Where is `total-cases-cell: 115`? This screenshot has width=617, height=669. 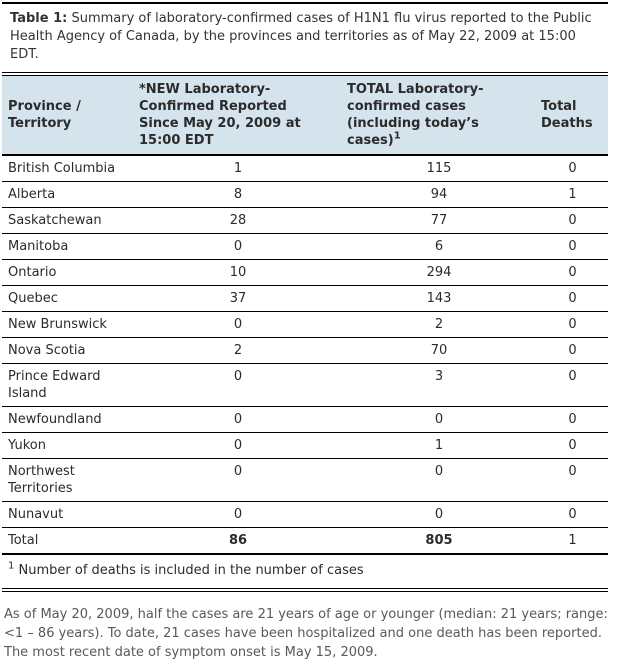 total-cases-cell: 115 is located at coordinates (438, 168).